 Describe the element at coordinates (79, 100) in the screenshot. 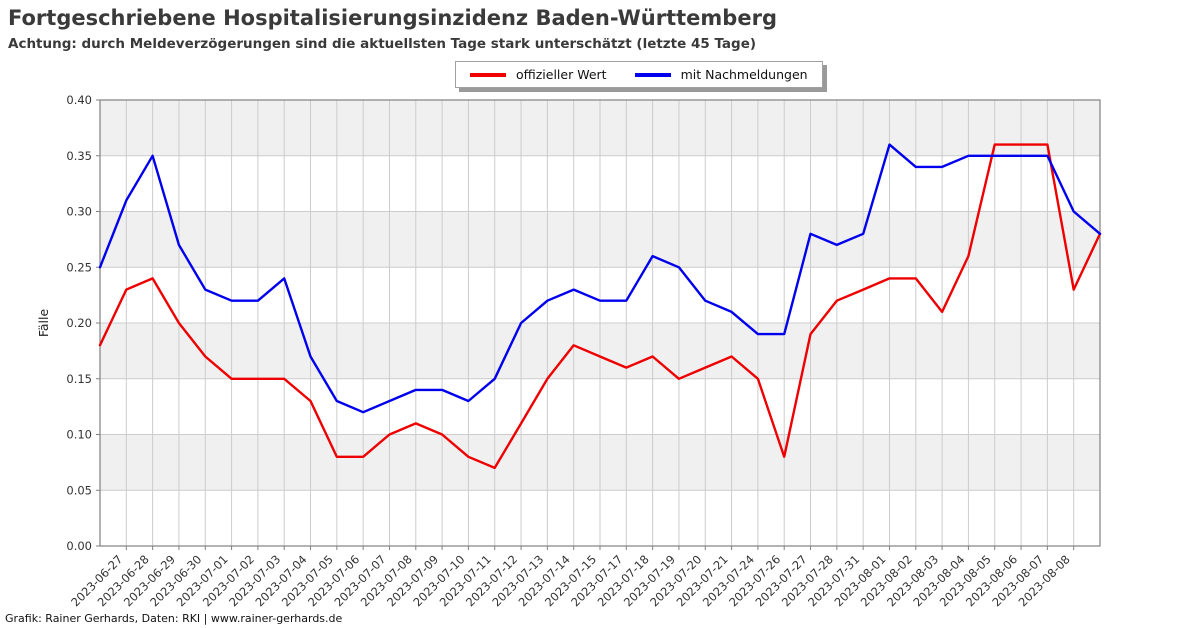

I see `y-tick-label: 0.40` at that location.